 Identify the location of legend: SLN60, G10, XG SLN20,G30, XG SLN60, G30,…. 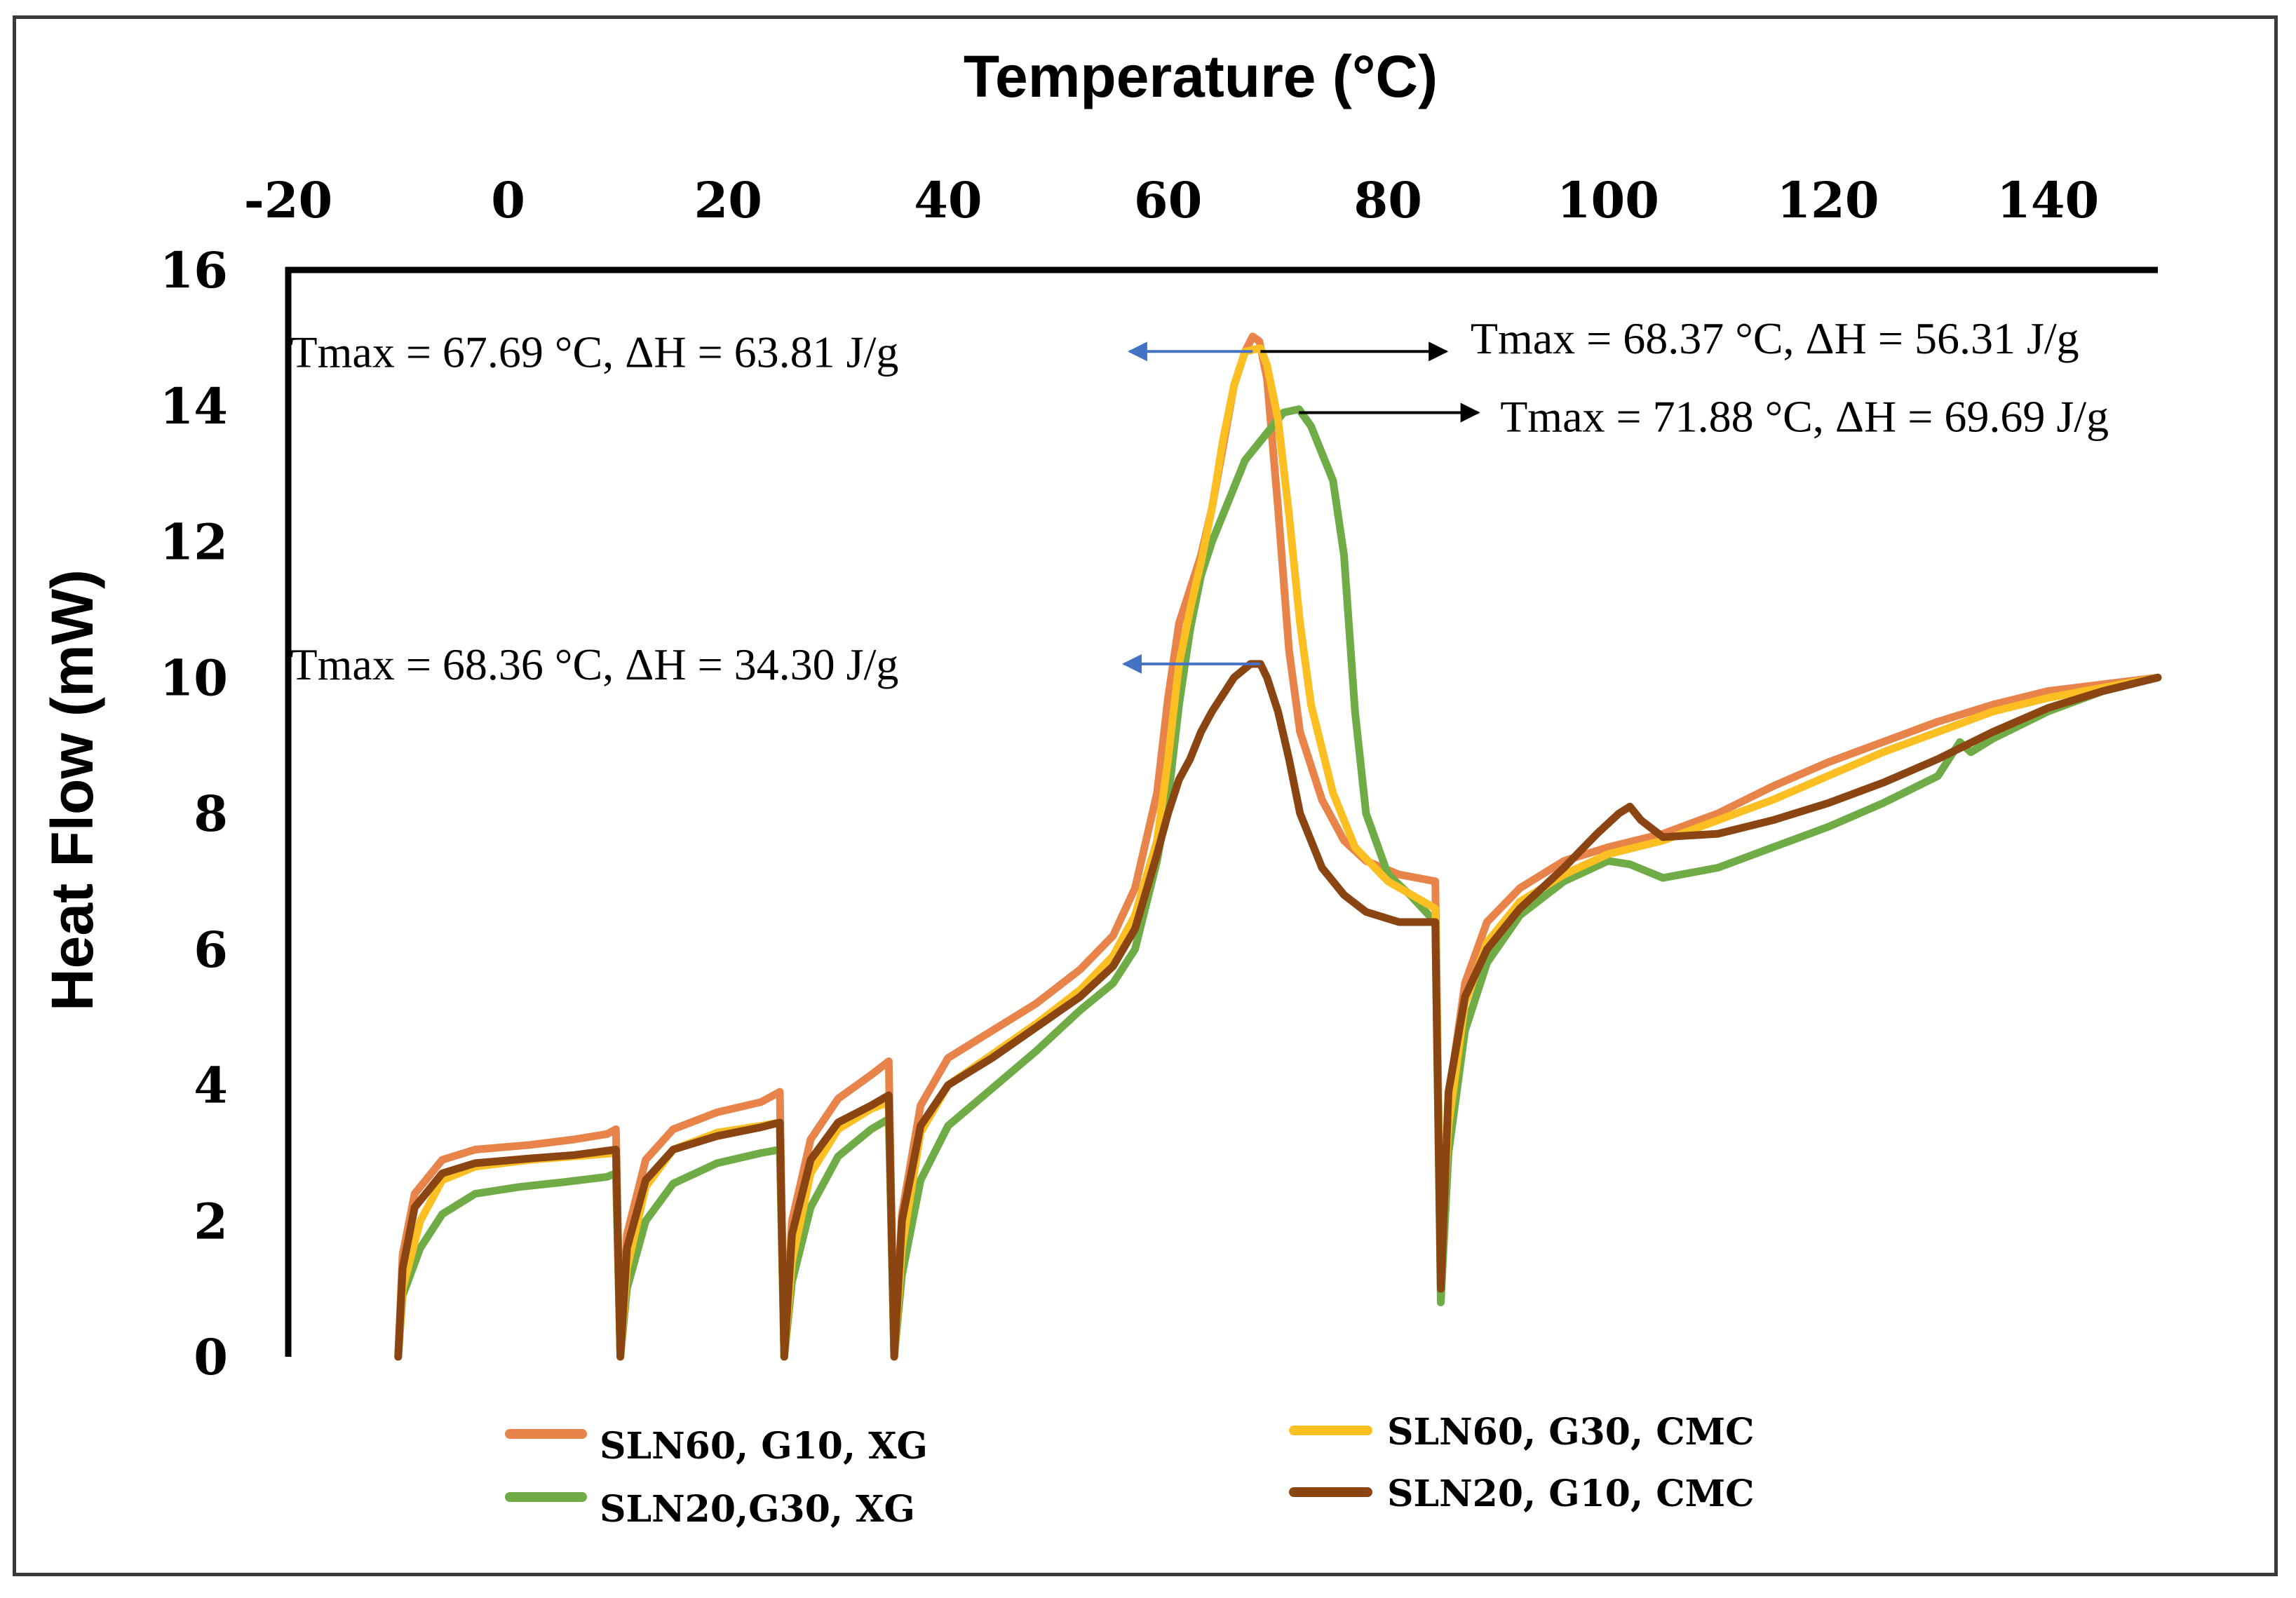
(1130, 1471).